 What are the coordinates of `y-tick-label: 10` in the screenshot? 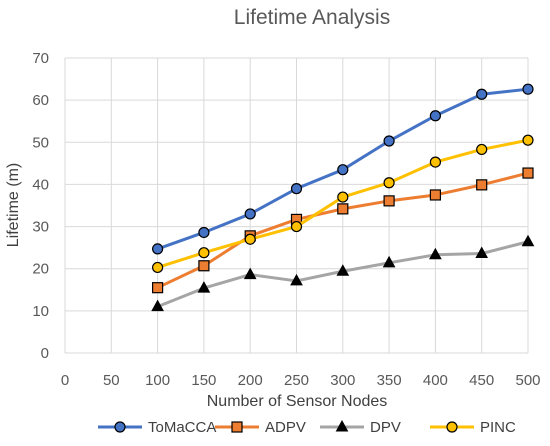 It's located at (40, 311).